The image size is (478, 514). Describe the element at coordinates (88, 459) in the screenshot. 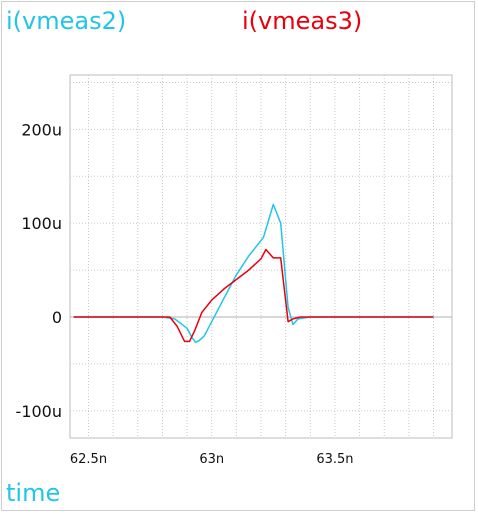

I see `x-tick-label: 62.5n` at that location.